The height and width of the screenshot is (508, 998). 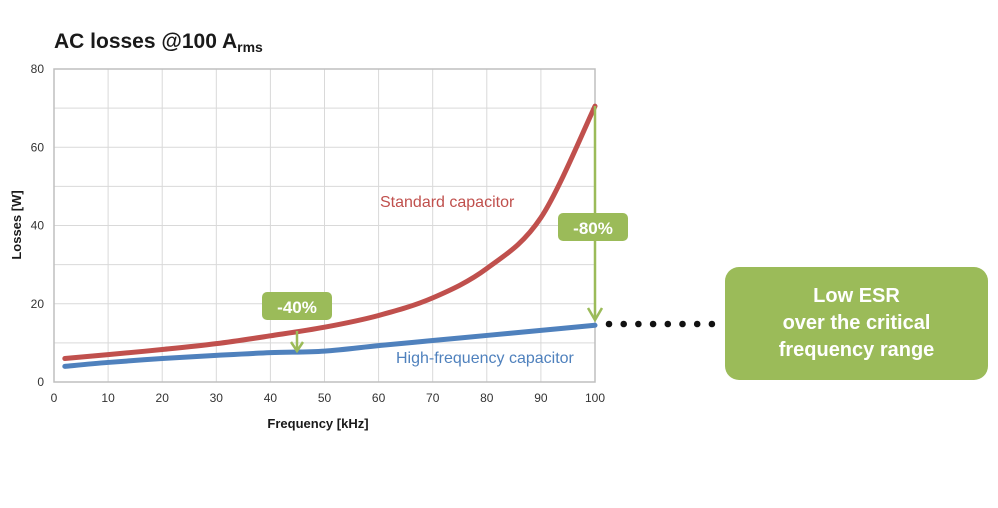 I want to click on y-tick-label: 40, so click(x=38, y=226).